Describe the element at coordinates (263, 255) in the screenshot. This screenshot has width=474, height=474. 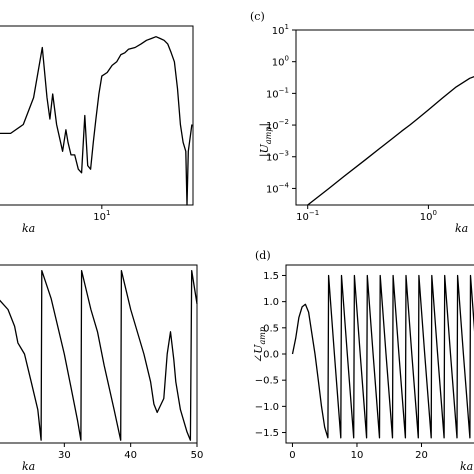
I see `panel-d-tag: (d)` at that location.